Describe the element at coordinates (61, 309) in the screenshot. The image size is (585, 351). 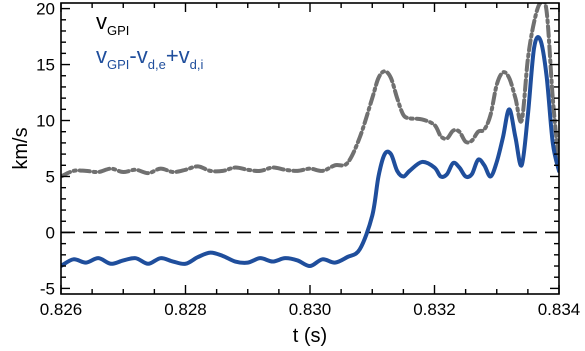
I see `x-tick-label: 0.826` at that location.